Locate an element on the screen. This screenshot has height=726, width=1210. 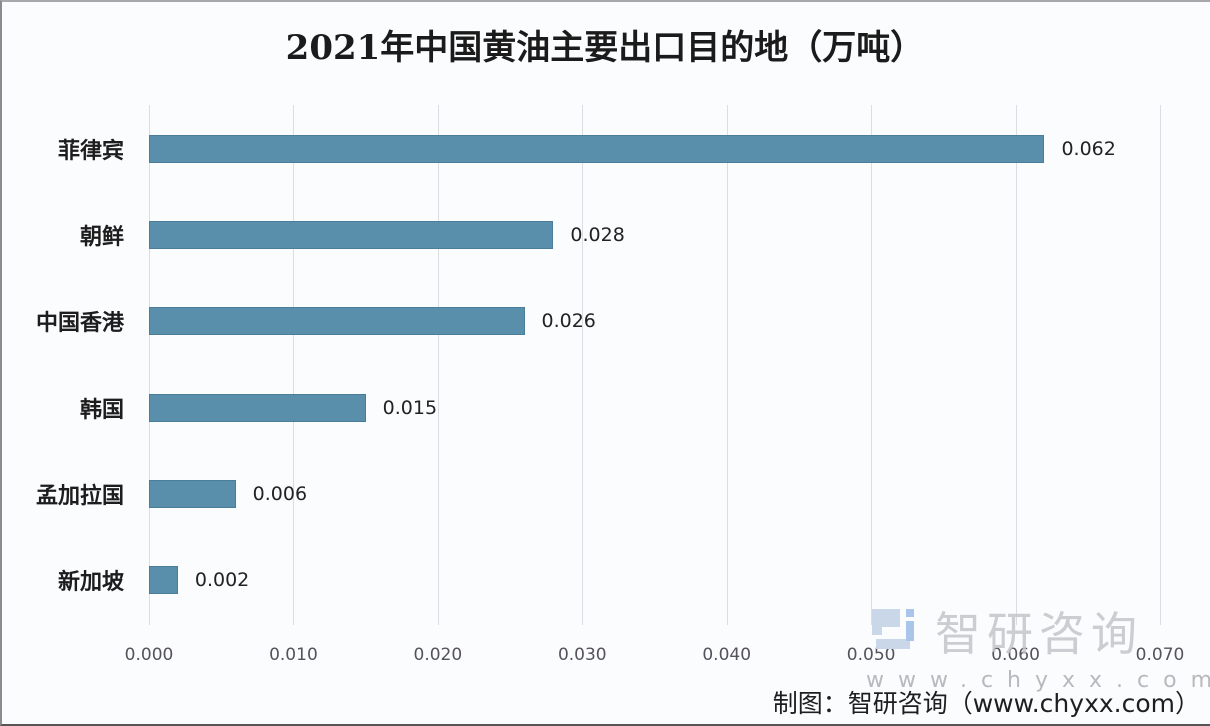
data-label: 0.026 is located at coordinates (568, 321).